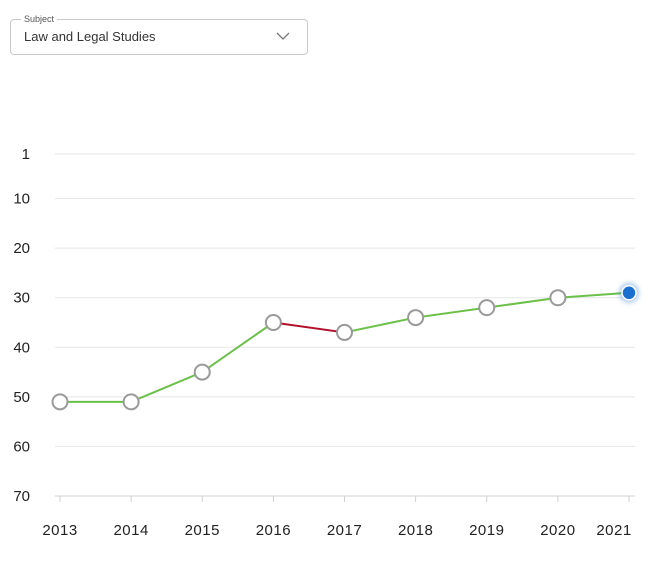 The image size is (662, 565). What do you see at coordinates (557, 530) in the screenshot?
I see `x-tick-label: 2020` at bounding box center [557, 530].